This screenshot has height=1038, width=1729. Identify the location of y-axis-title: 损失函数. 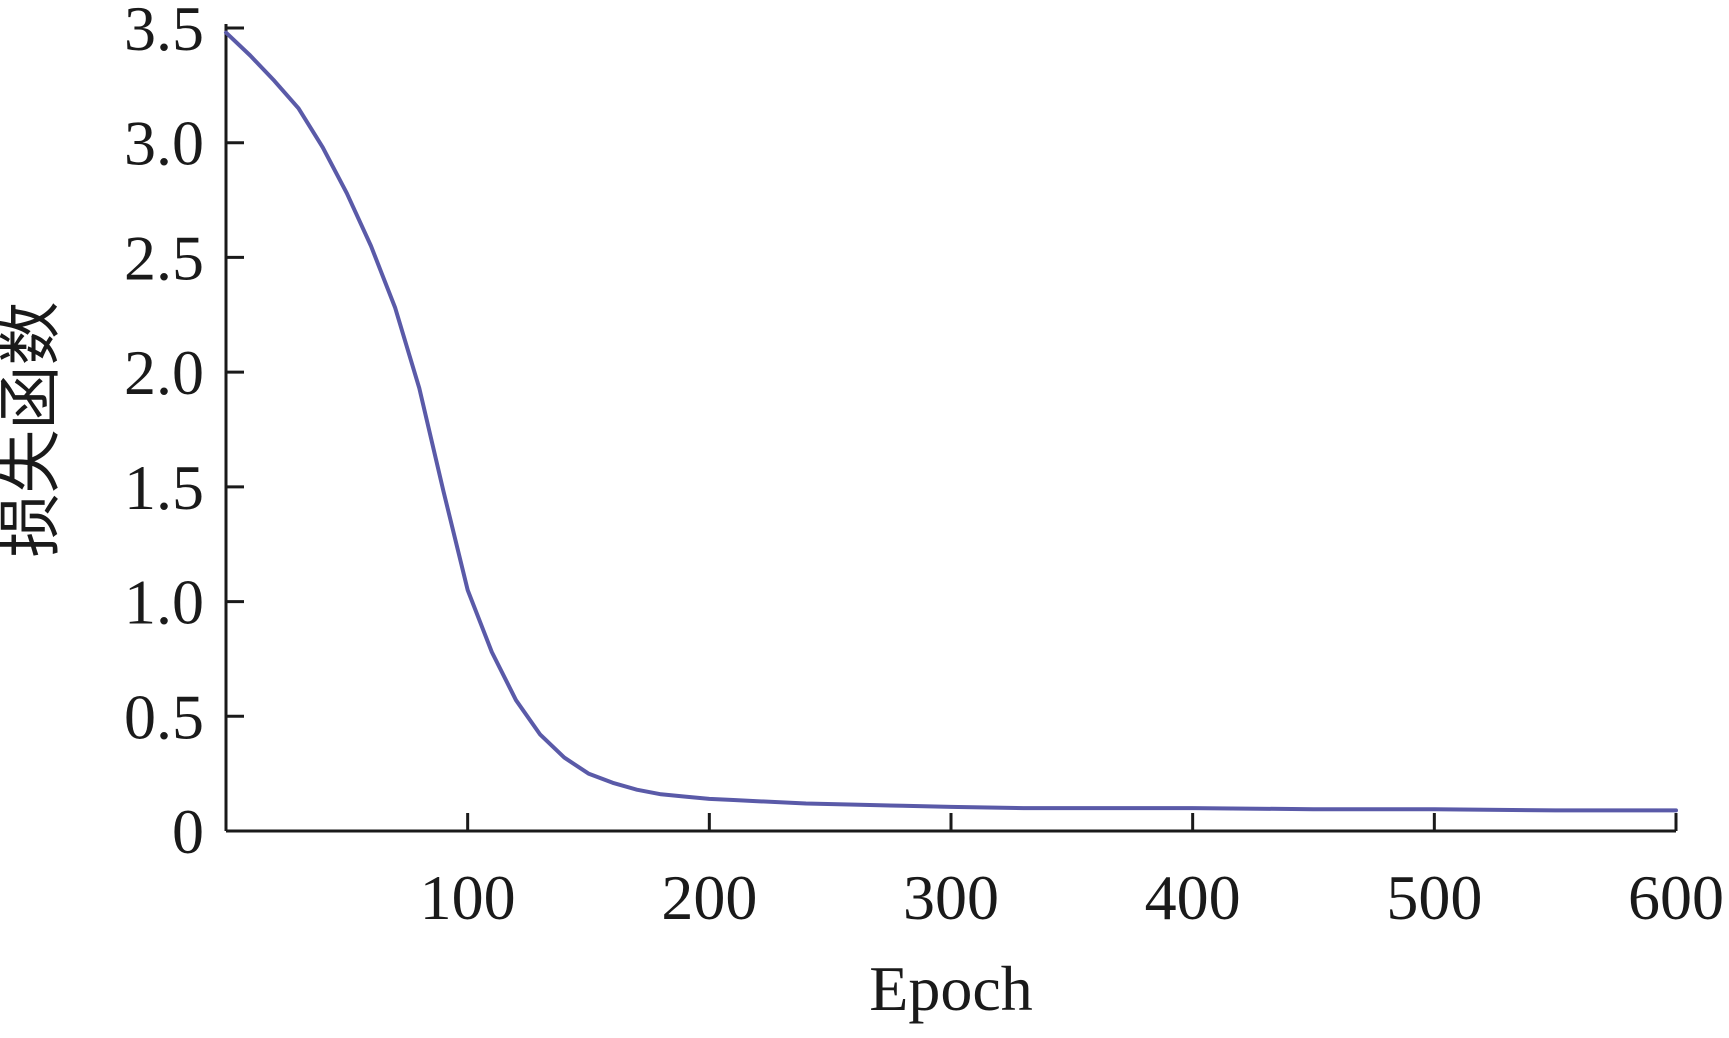
(33, 430).